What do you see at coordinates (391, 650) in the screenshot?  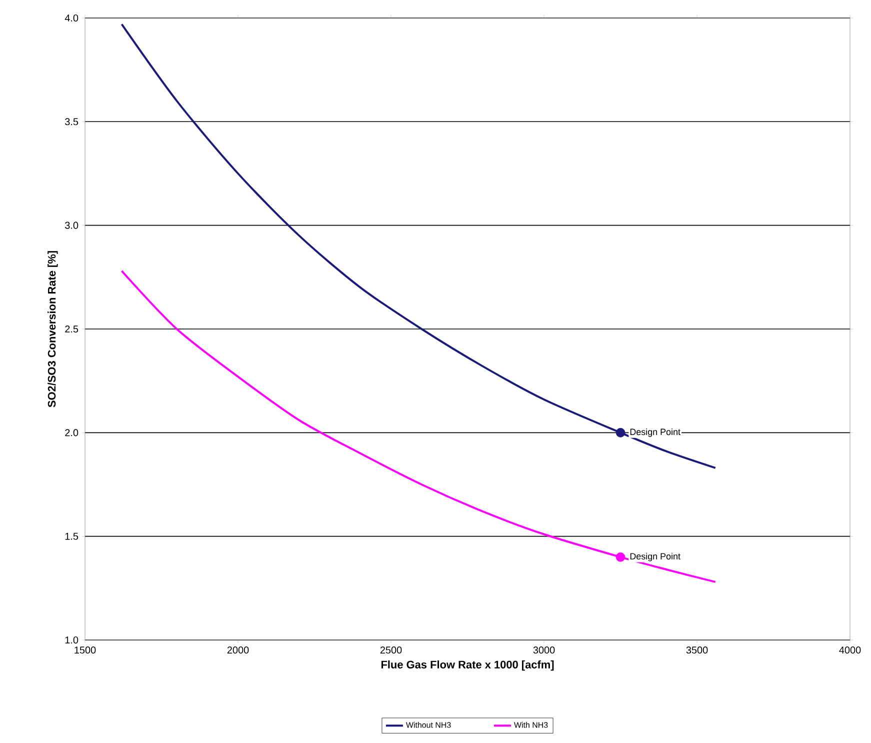 I see `x-tick-label: 2500` at bounding box center [391, 650].